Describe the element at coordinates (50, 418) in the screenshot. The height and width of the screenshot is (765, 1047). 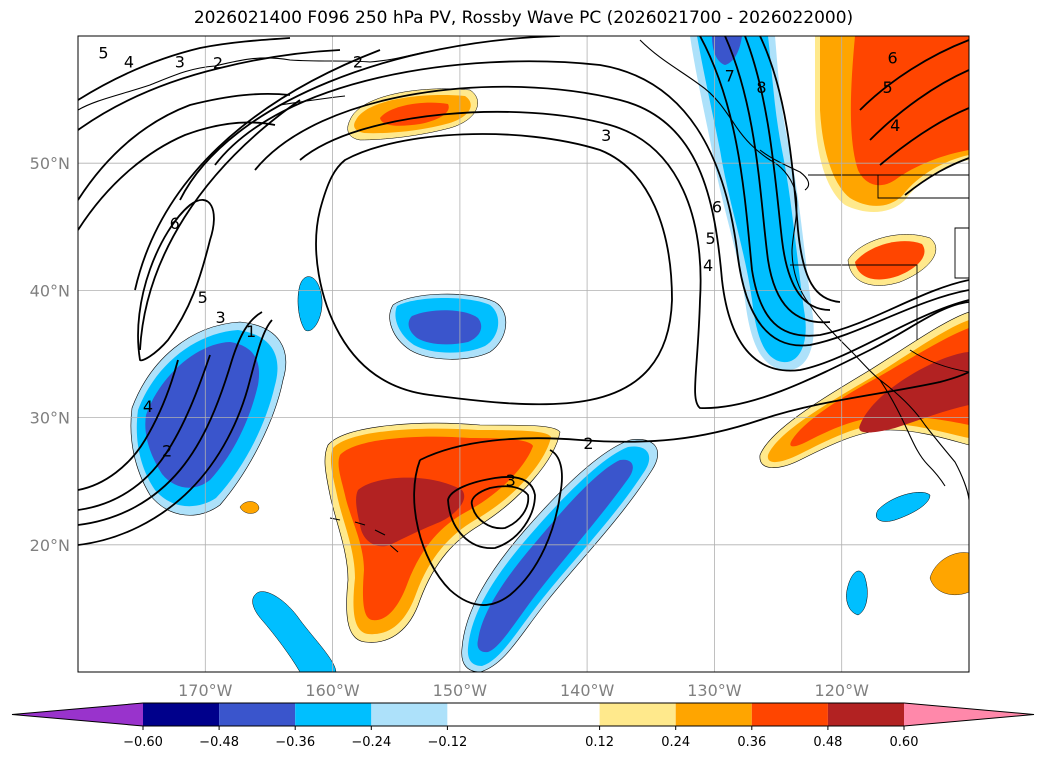
I see `lat-tick-label: 30°N` at that location.